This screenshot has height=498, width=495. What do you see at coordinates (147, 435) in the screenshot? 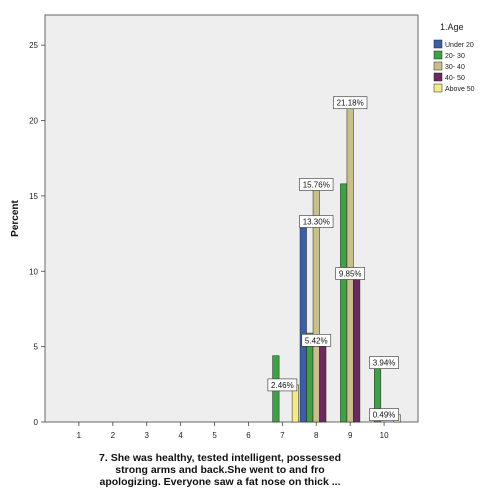
I see `x-tick-label: 3` at bounding box center [147, 435].